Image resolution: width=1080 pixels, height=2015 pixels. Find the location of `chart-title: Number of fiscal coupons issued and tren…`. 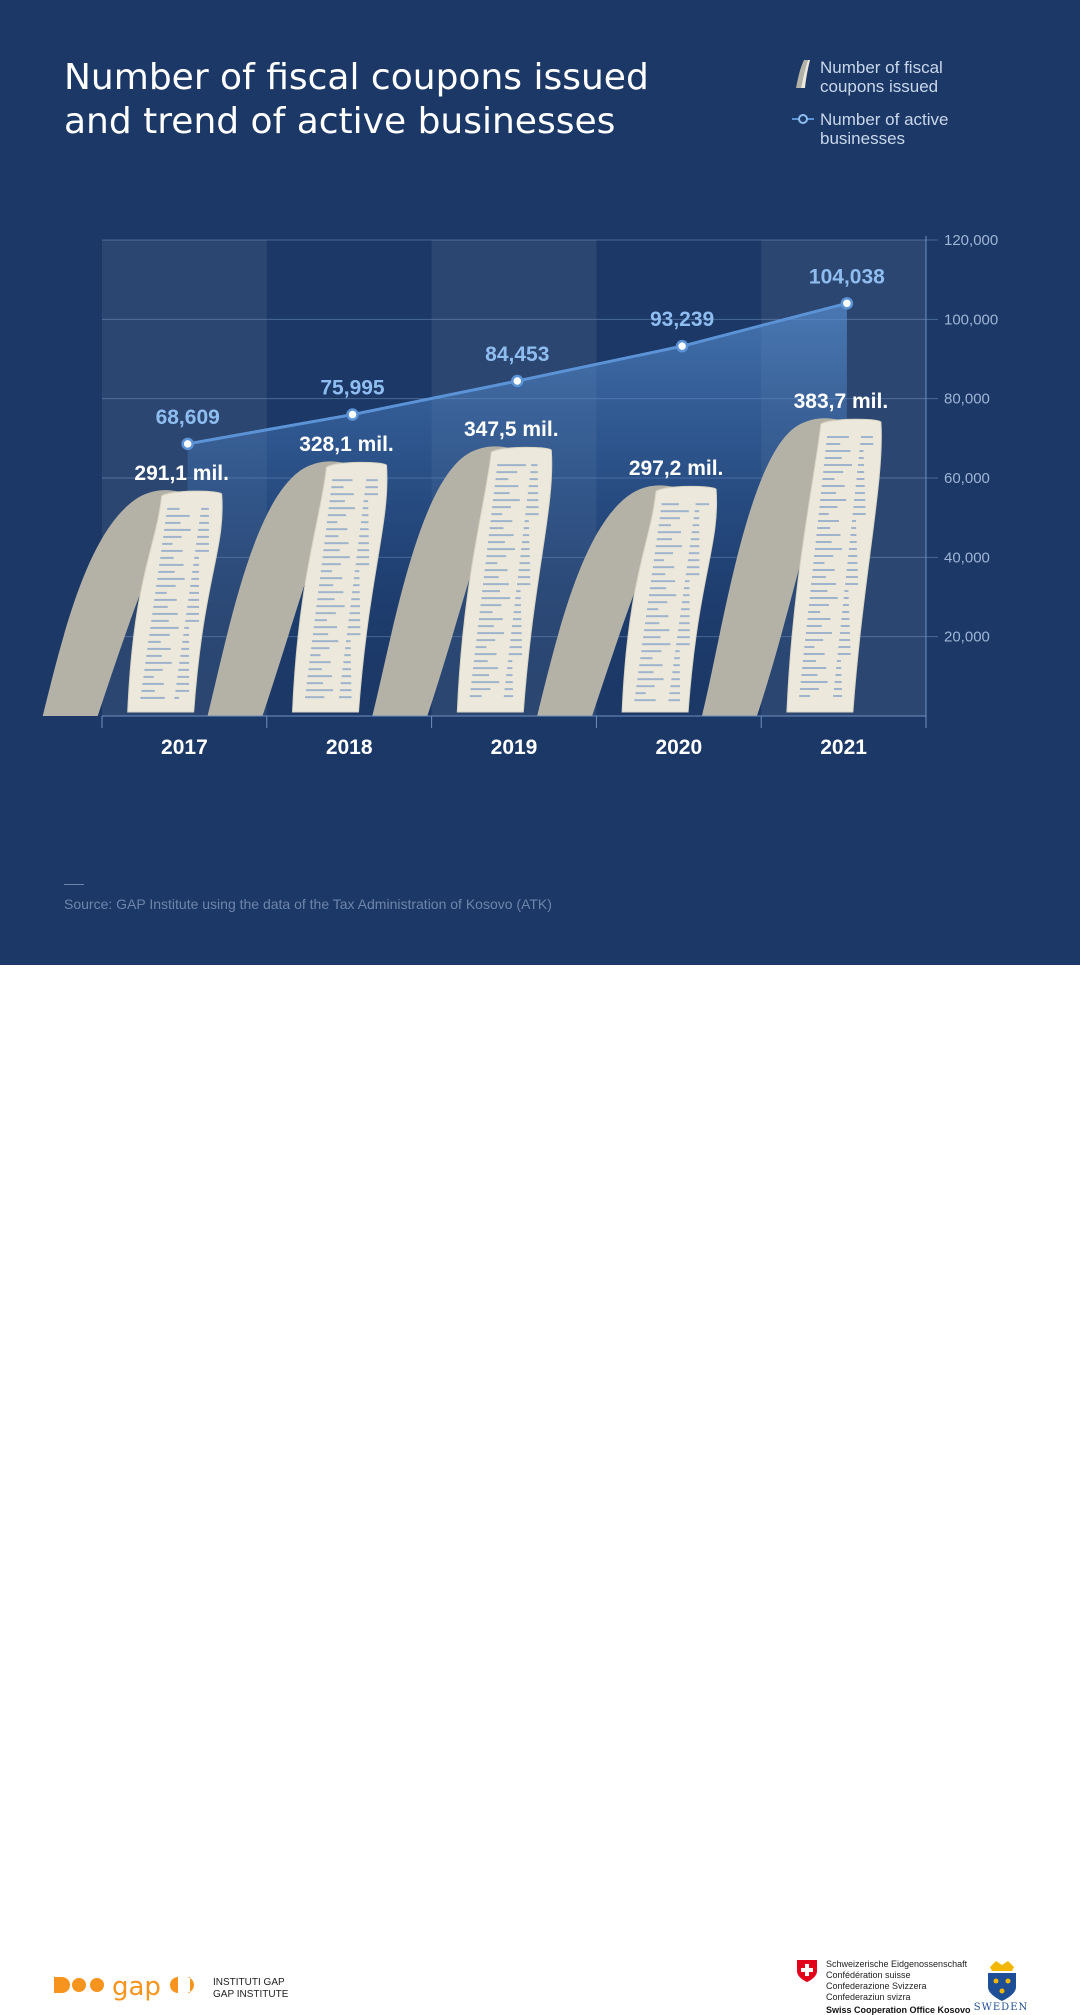

chart-title: Number of fiscal coupons issued and tren… is located at coordinates (384, 100).